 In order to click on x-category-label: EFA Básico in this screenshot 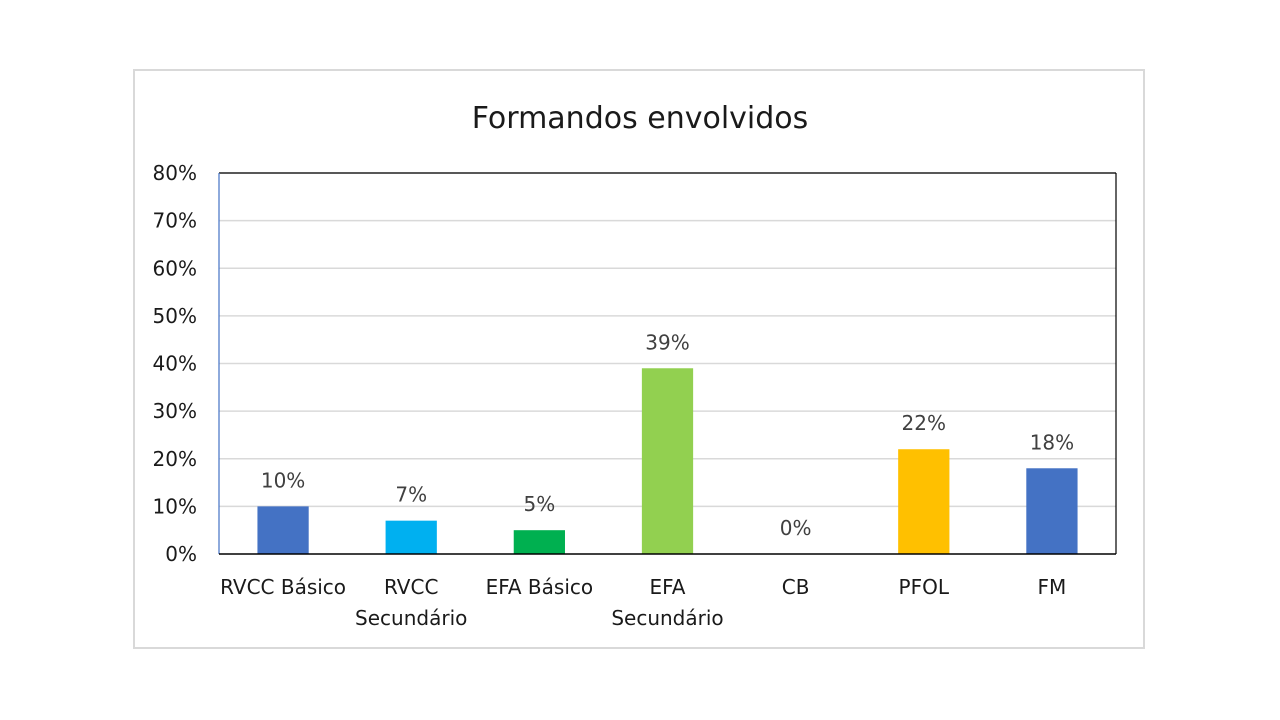, I will do `click(540, 587)`.